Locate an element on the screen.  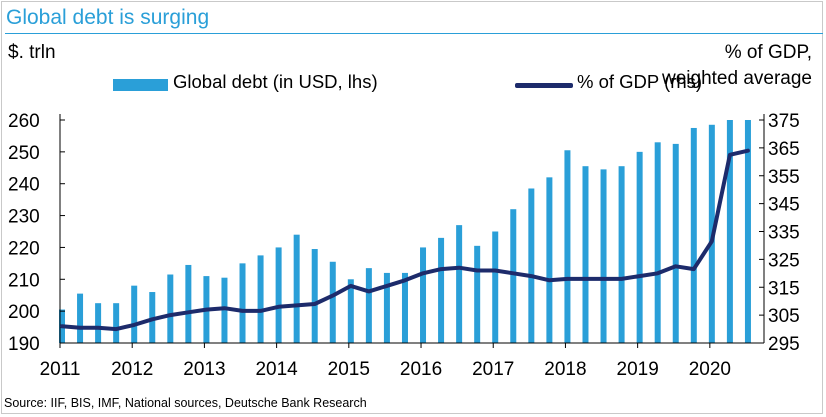
legend-bar-label: Global debt (in USD, lhs) is located at coordinates (275, 81).